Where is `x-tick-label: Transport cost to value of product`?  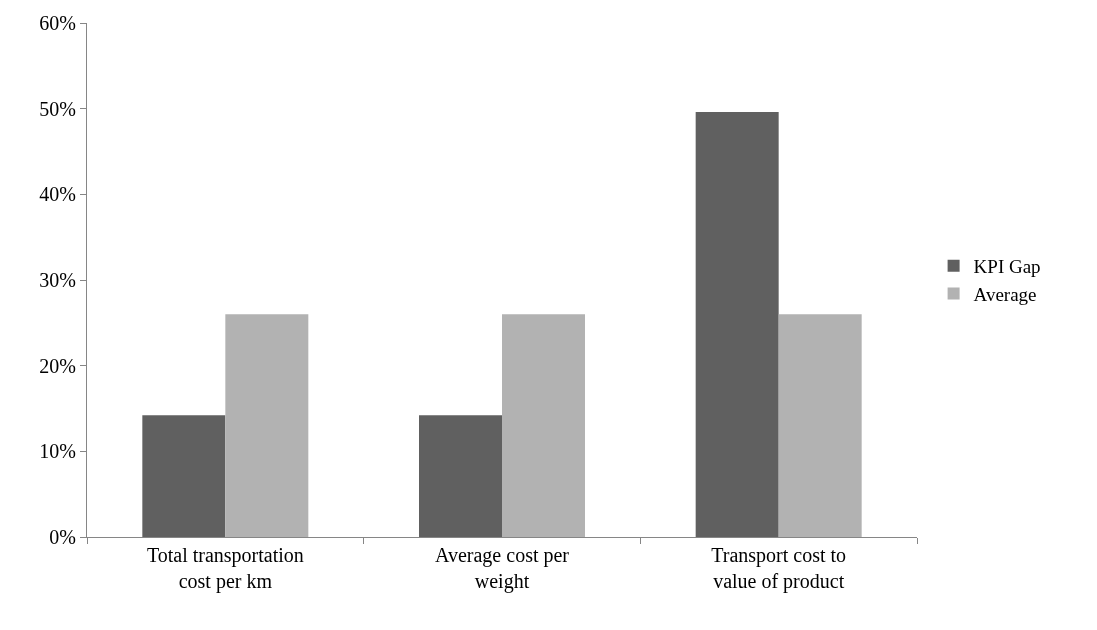
x-tick-label: Transport cost to value of product is located at coordinates (779, 568).